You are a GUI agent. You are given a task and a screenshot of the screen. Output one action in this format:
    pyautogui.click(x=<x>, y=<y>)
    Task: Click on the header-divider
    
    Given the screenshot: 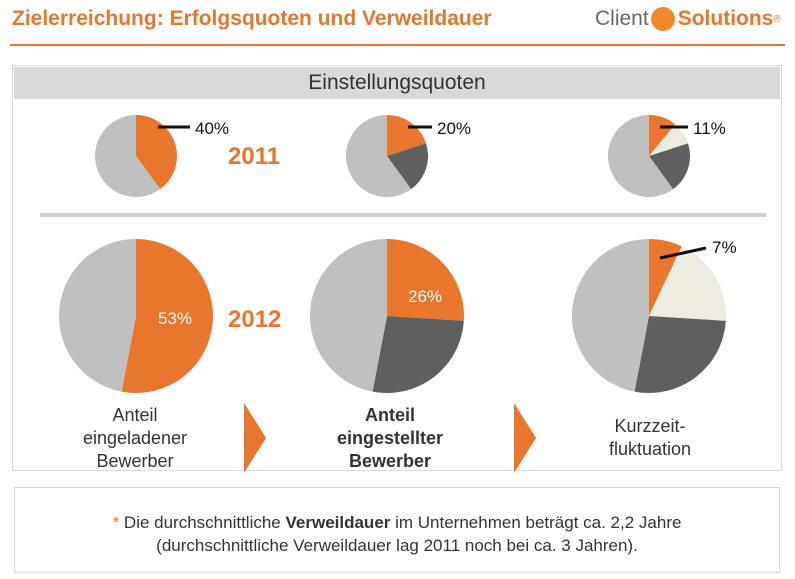 What is the action you would take?
    pyautogui.click(x=397, y=45)
    